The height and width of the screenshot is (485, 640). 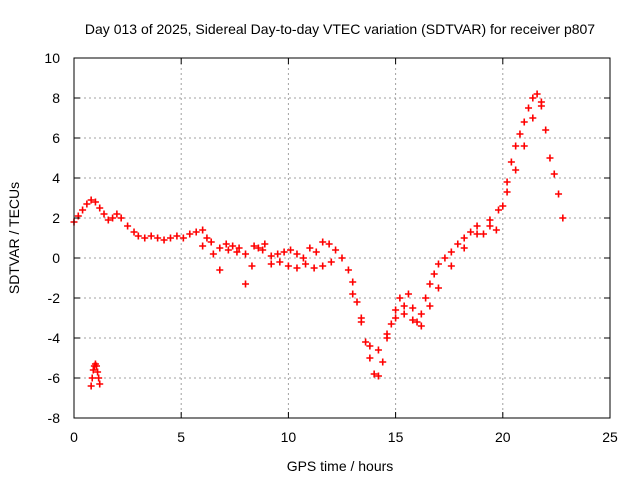 I want to click on y-tick-label: 6, so click(x=56, y=138).